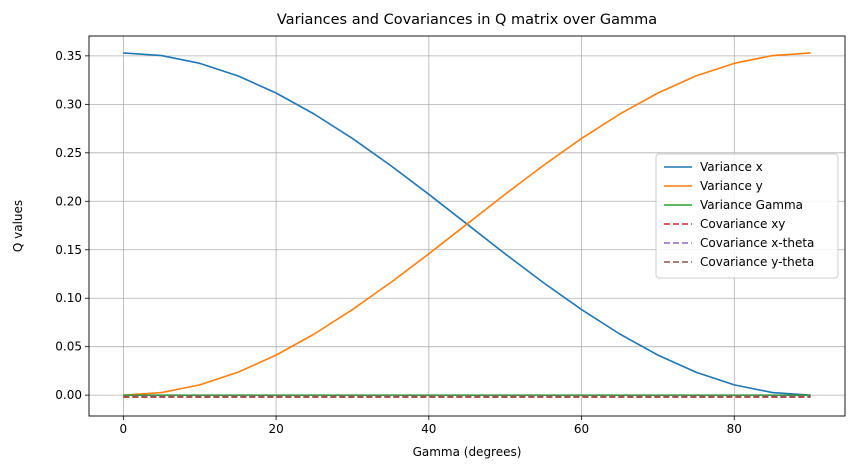  Describe the element at coordinates (275, 429) in the screenshot. I see `x-tick-label: 20` at that location.